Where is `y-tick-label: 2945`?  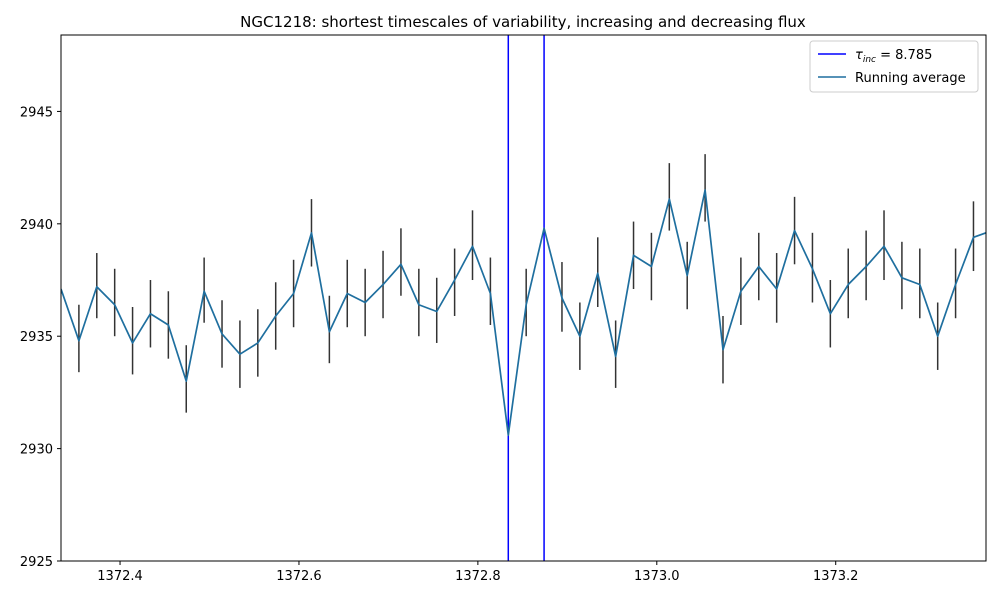 y-tick-label: 2945 is located at coordinates (36, 112).